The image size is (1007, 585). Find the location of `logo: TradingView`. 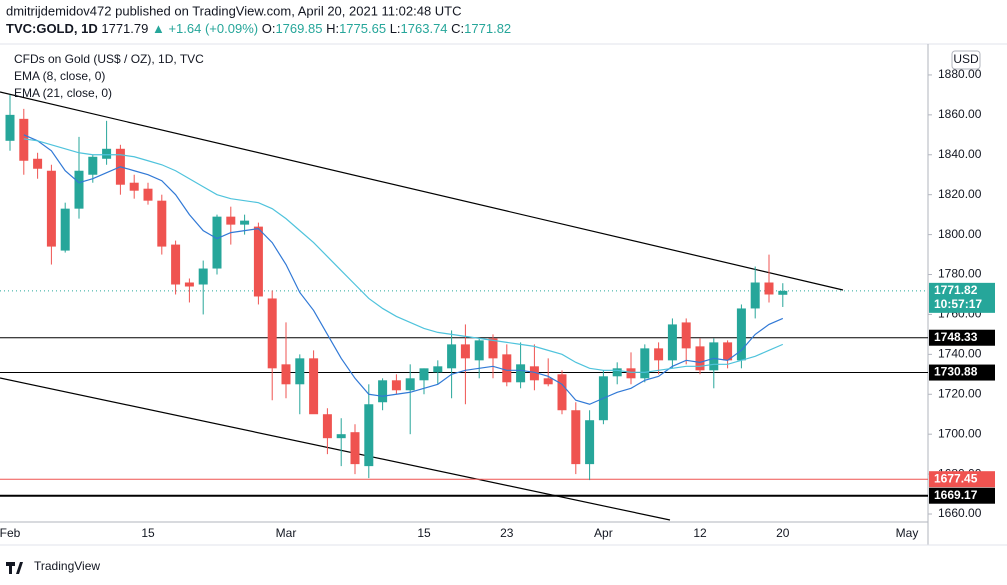

logo: TradingView is located at coordinates (53, 566).